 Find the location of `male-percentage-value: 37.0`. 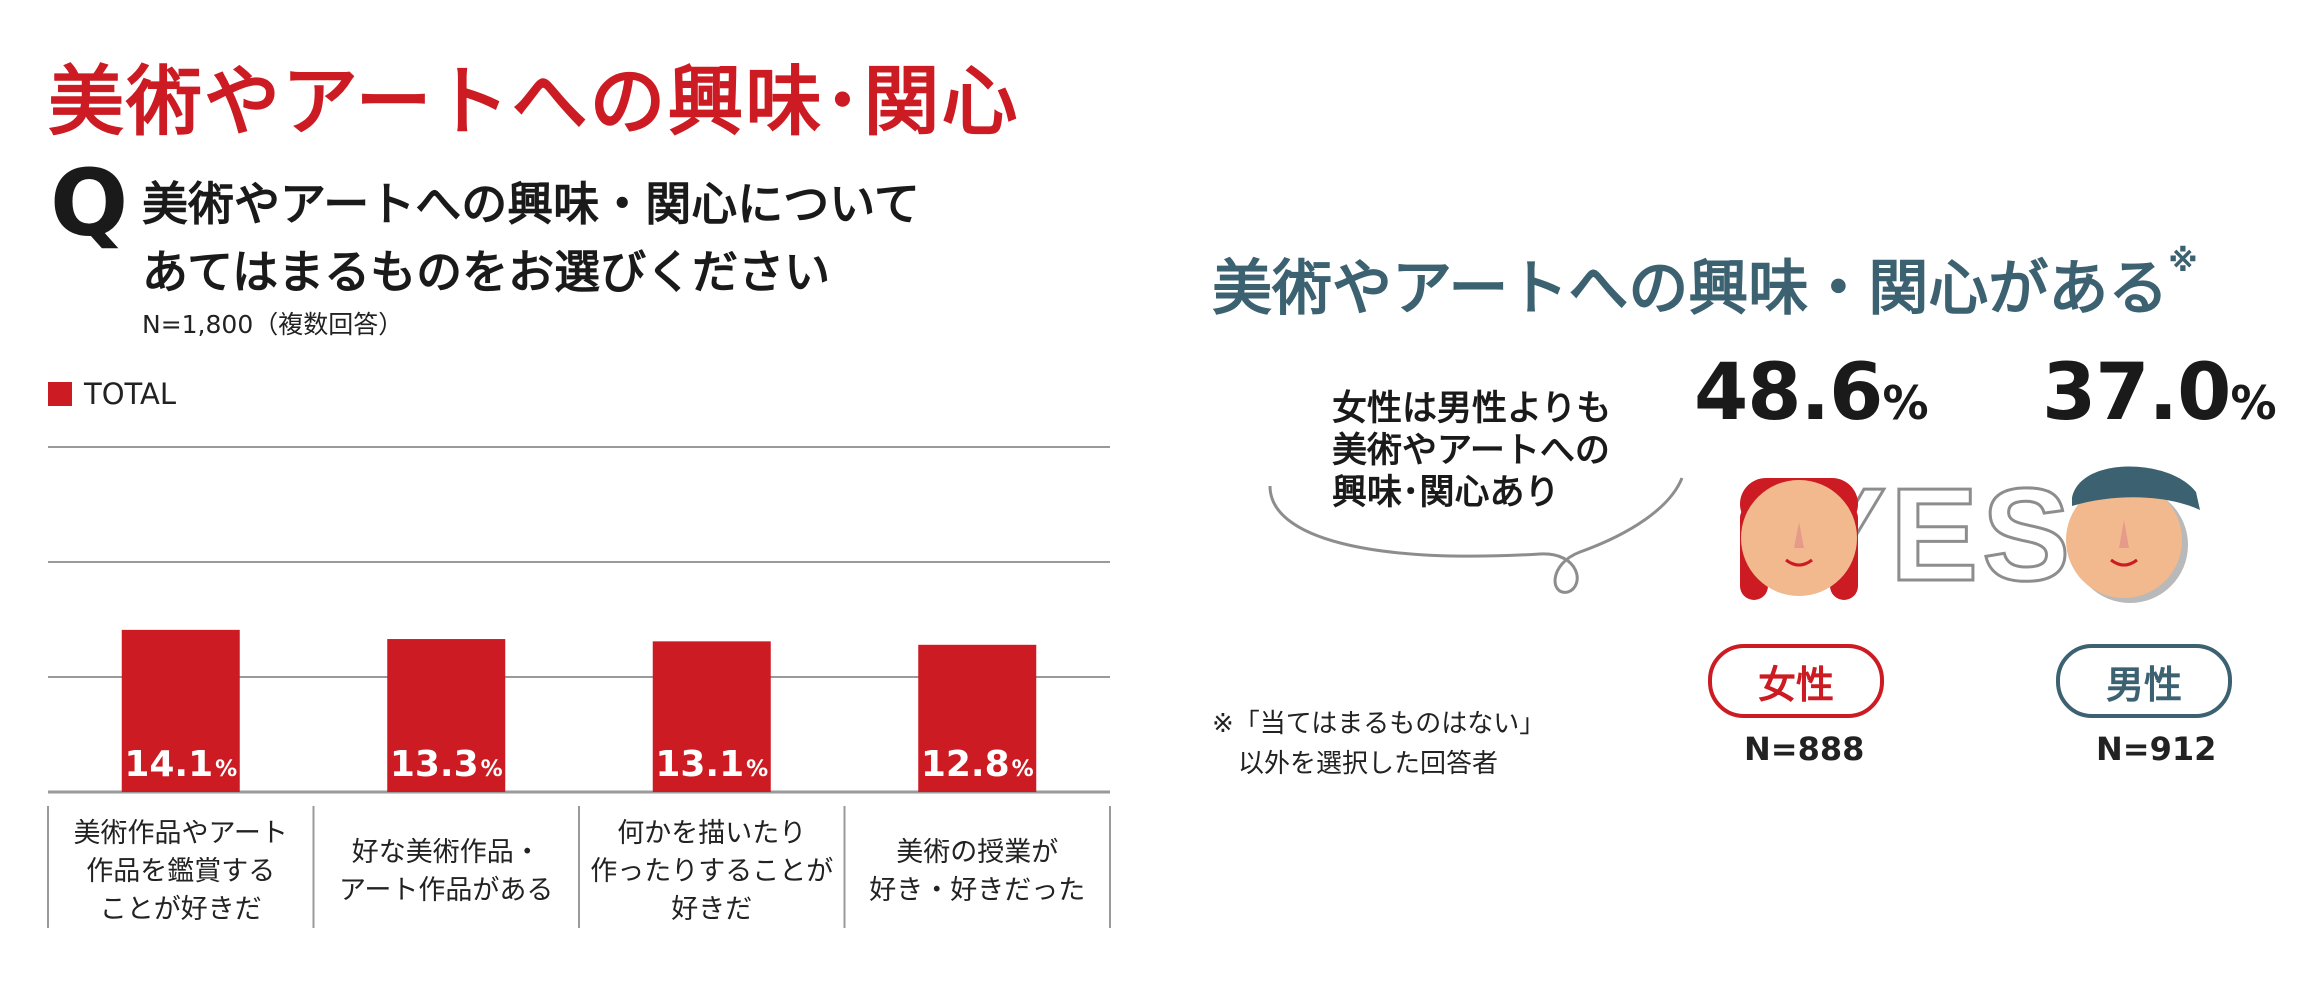

male-percentage-value: 37.0 is located at coordinates (2136, 393).